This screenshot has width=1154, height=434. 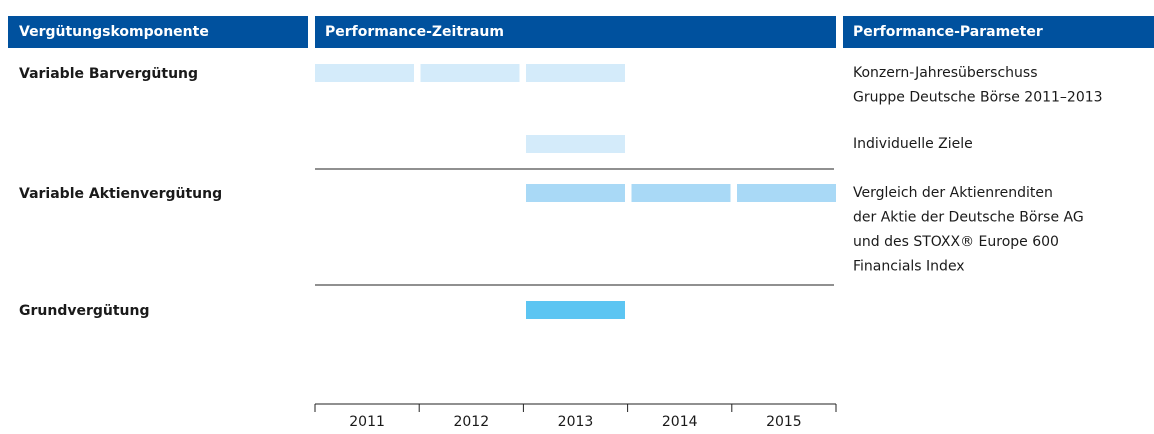 What do you see at coordinates (948, 32) in the screenshot?
I see `header-text: Performance-Parameter` at bounding box center [948, 32].